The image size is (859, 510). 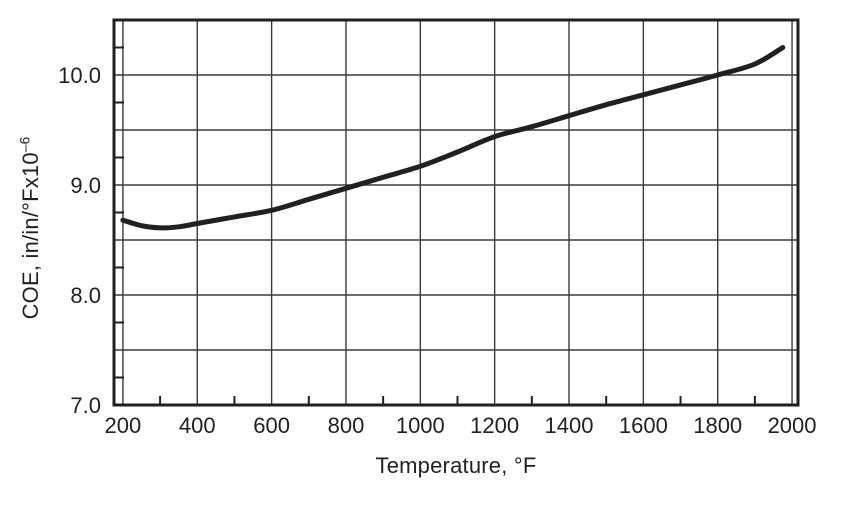 What do you see at coordinates (25, 144) in the screenshot?
I see `y-axis-title-exponent: –6` at bounding box center [25, 144].